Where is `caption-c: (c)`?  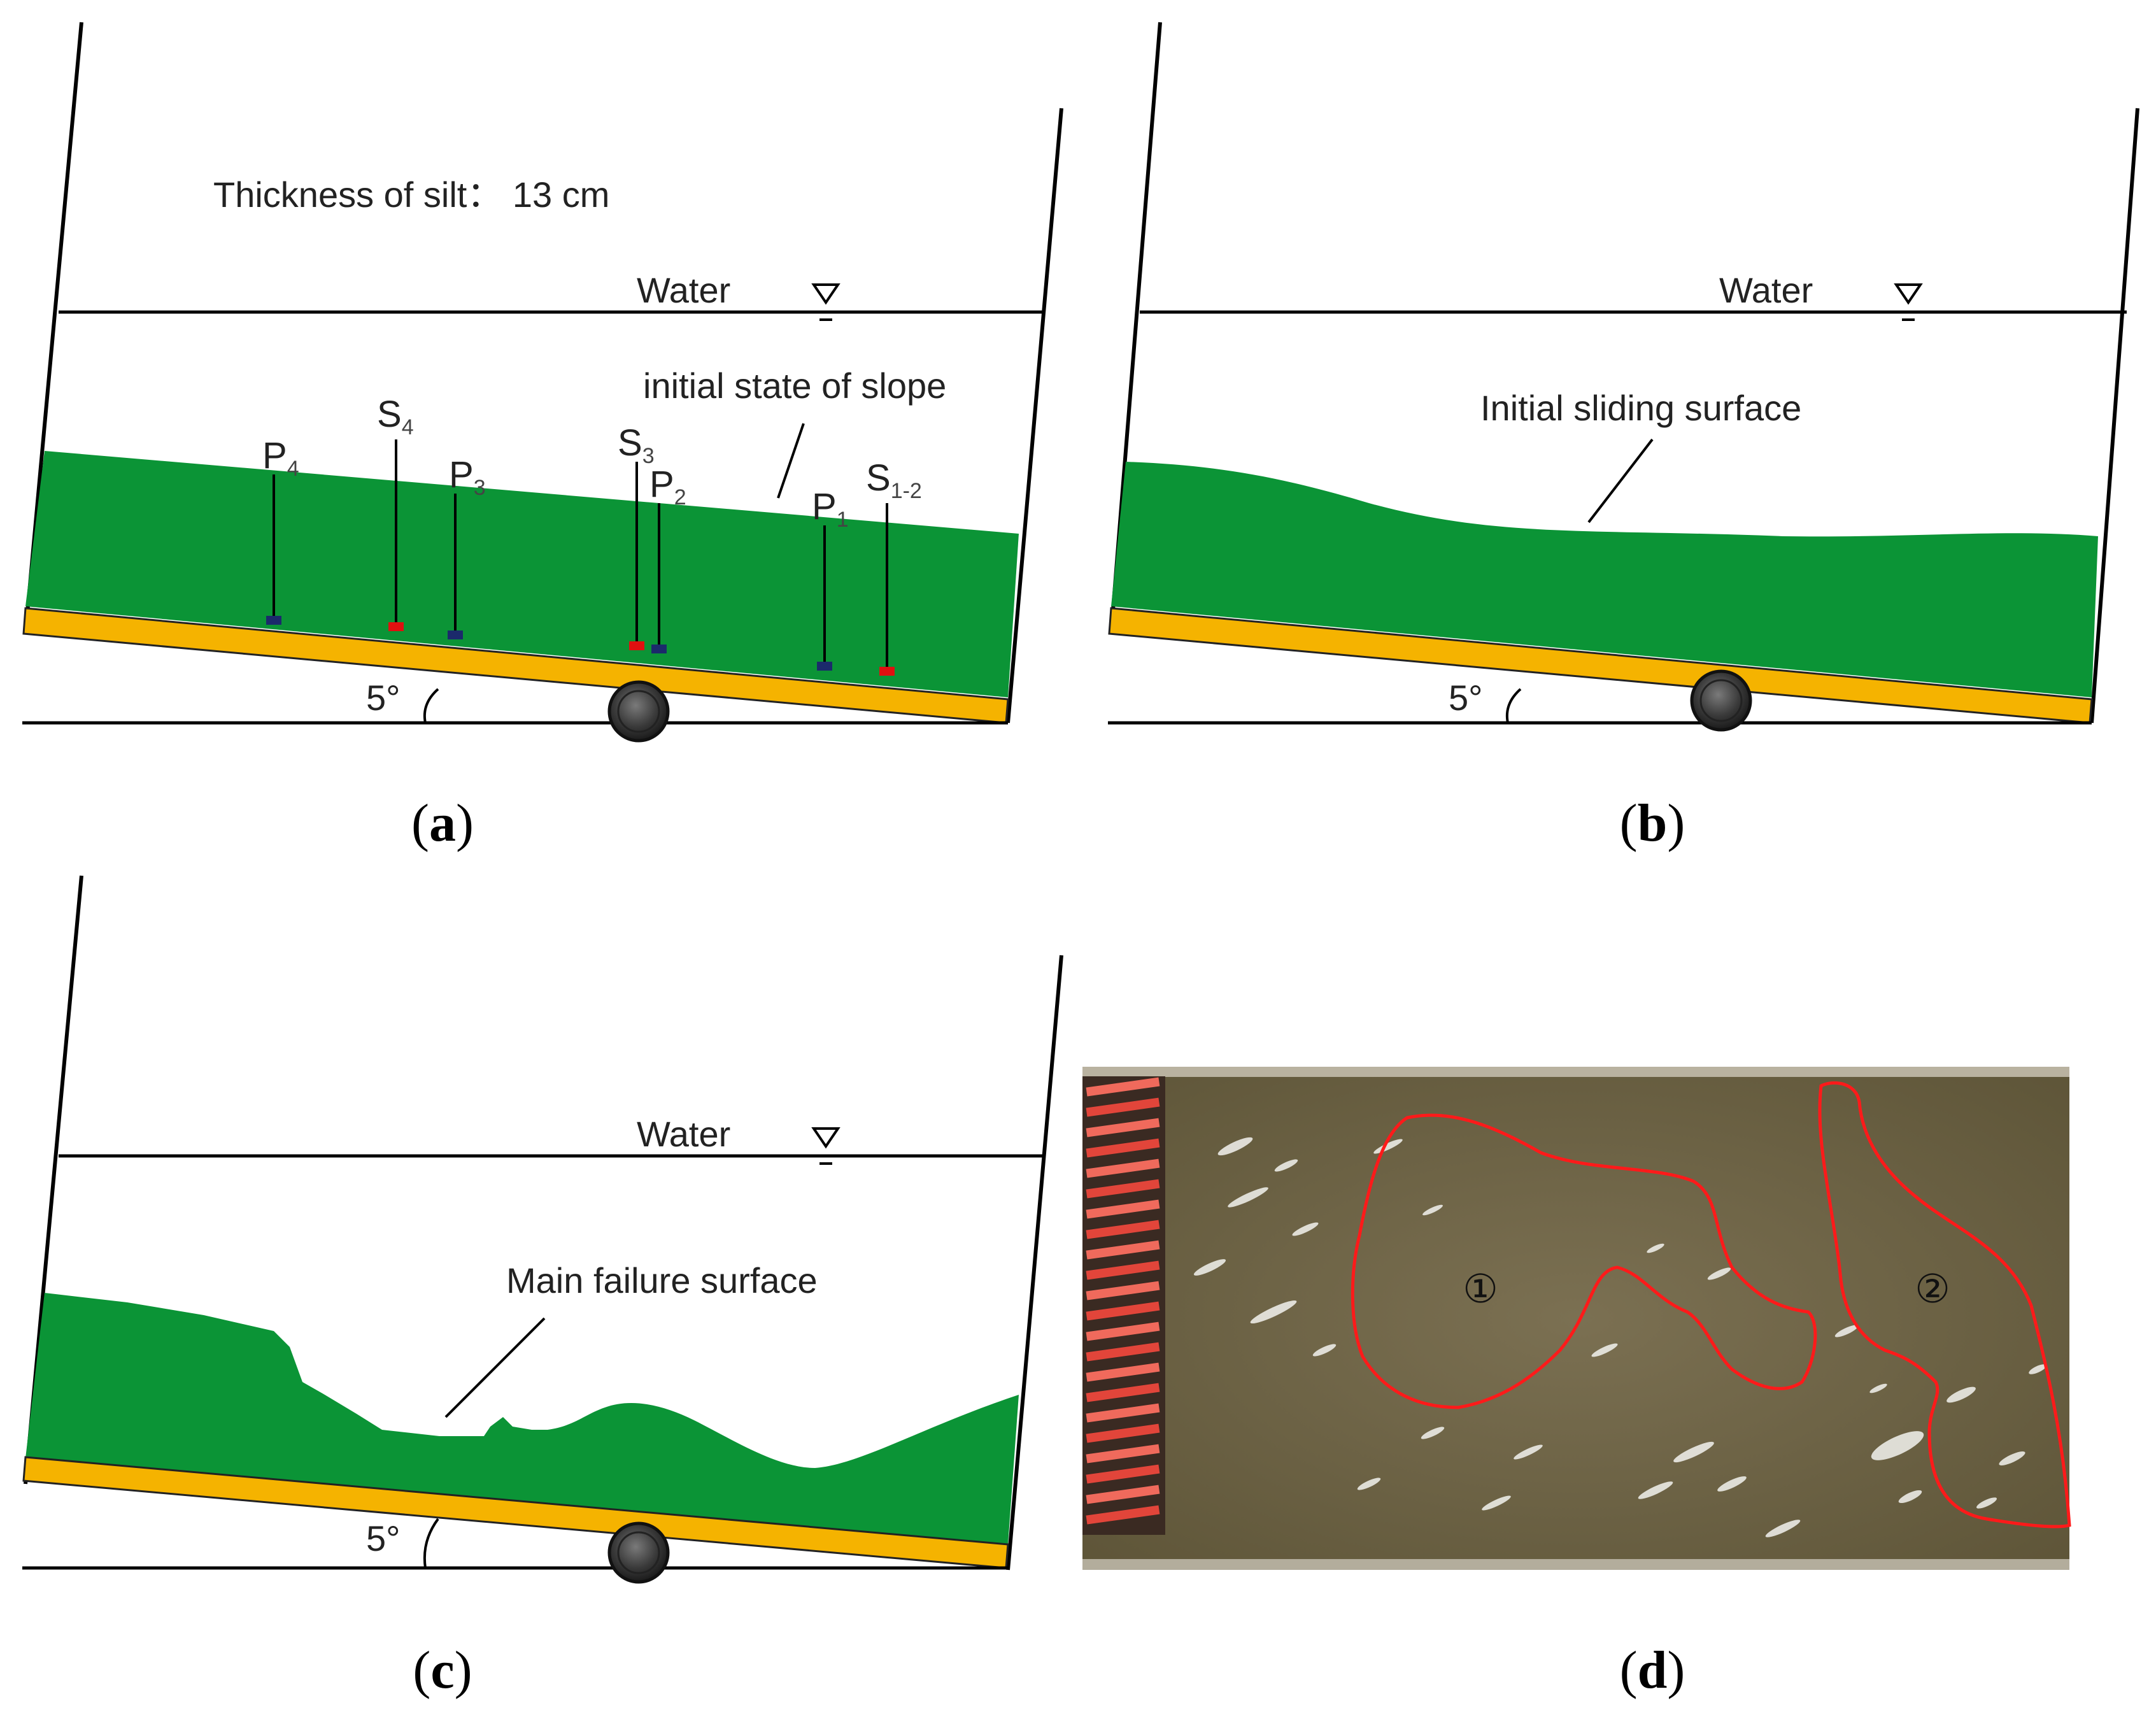
caption-c: (c) is located at coordinates (442, 1670).